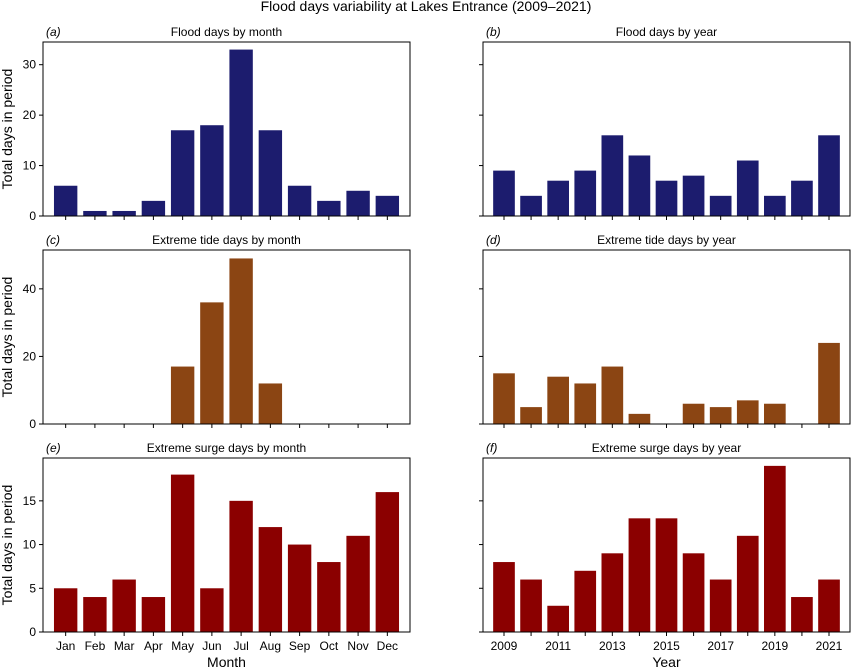 The width and height of the screenshot is (852, 671). Describe the element at coordinates (30, 115) in the screenshot. I see `y-tick-label: 20` at that location.